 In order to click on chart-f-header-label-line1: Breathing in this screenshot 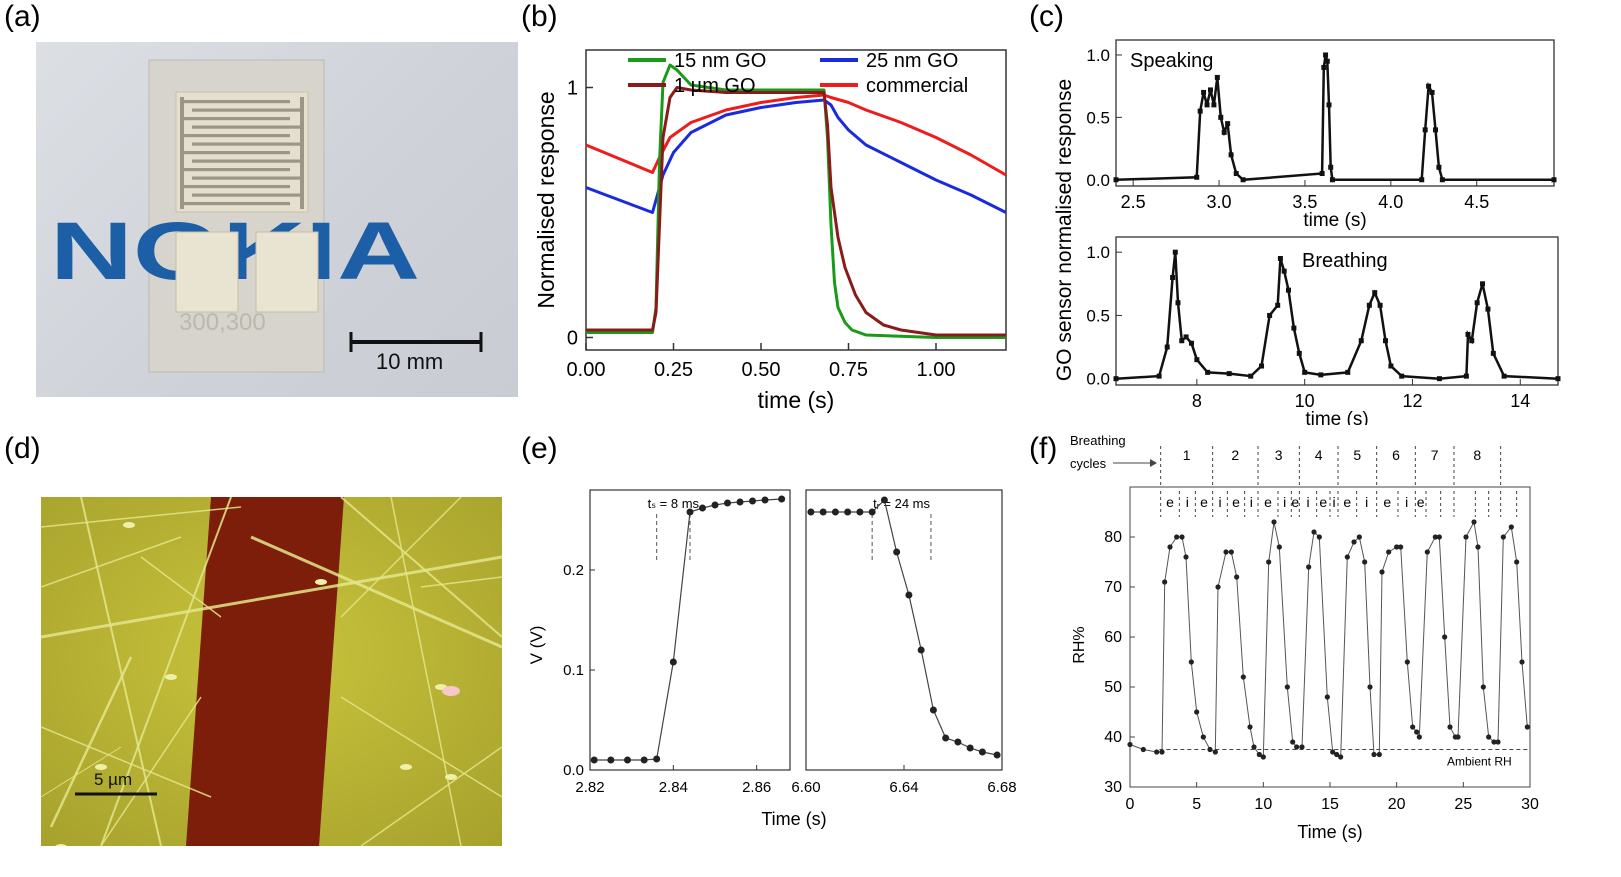, I will do `click(1098, 440)`.